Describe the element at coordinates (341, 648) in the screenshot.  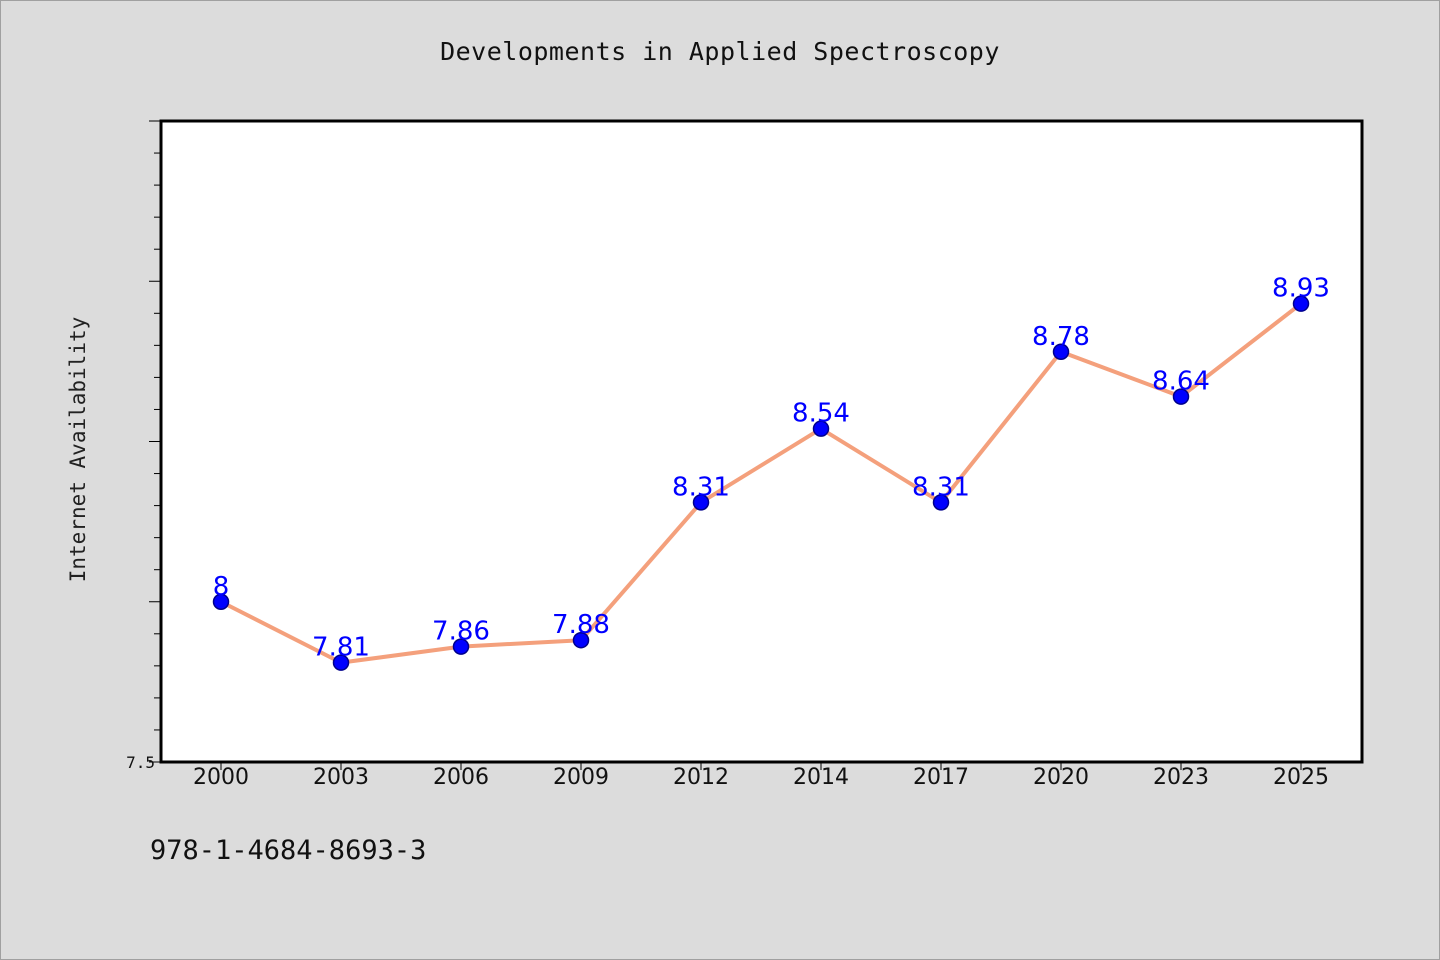
I see `data-label: 7.81` at that location.